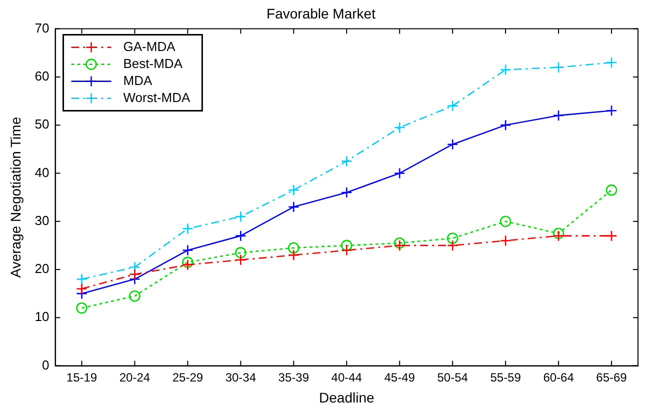 The height and width of the screenshot is (409, 664). I want to click on legend-label: Best-MDA, so click(153, 63).